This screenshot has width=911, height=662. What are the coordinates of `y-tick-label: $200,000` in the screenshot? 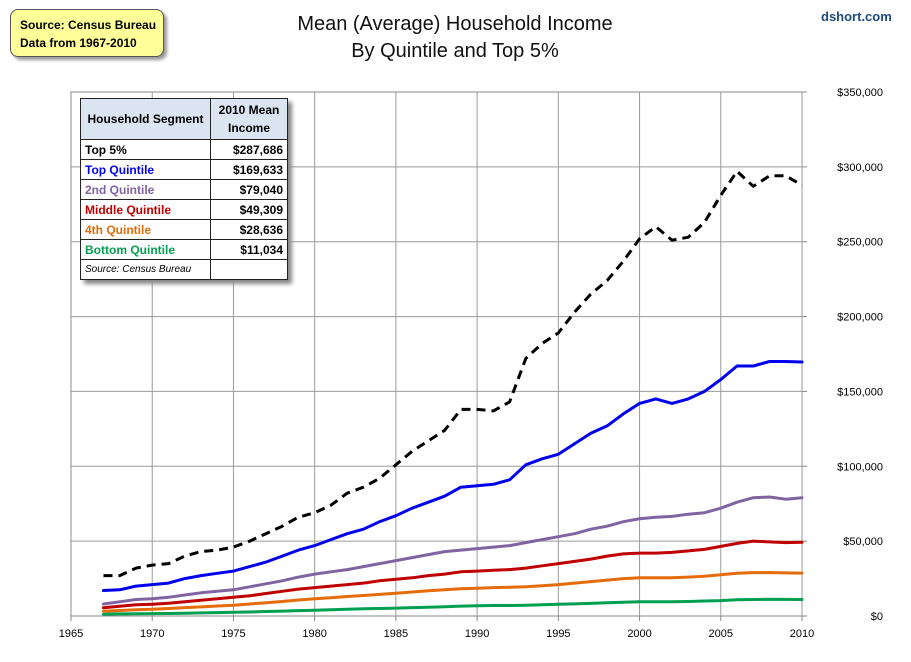 It's located at (860, 318).